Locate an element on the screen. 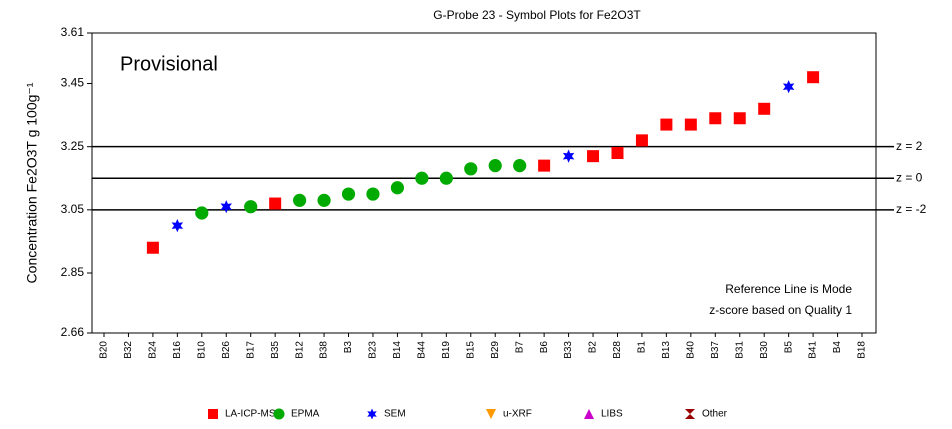 This screenshot has width=952, height=429. annotation: Provisional is located at coordinates (169, 64).